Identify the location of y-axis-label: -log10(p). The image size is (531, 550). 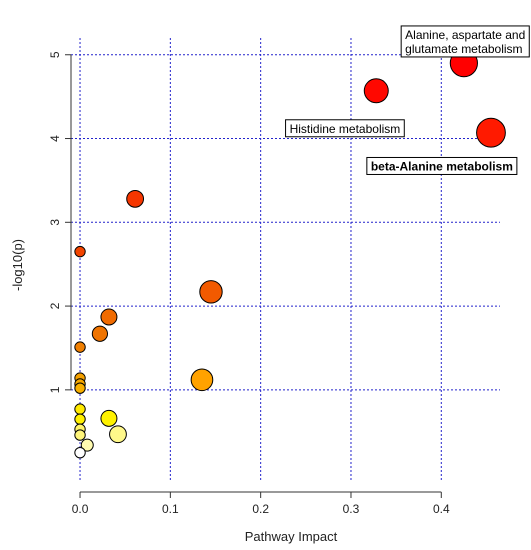
(17, 265).